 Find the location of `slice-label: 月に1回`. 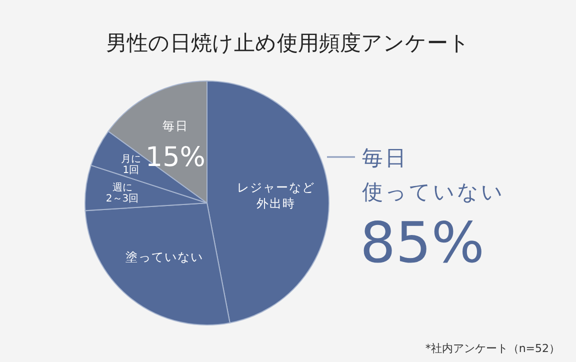

slice-label: 月に1回 is located at coordinates (130, 165).